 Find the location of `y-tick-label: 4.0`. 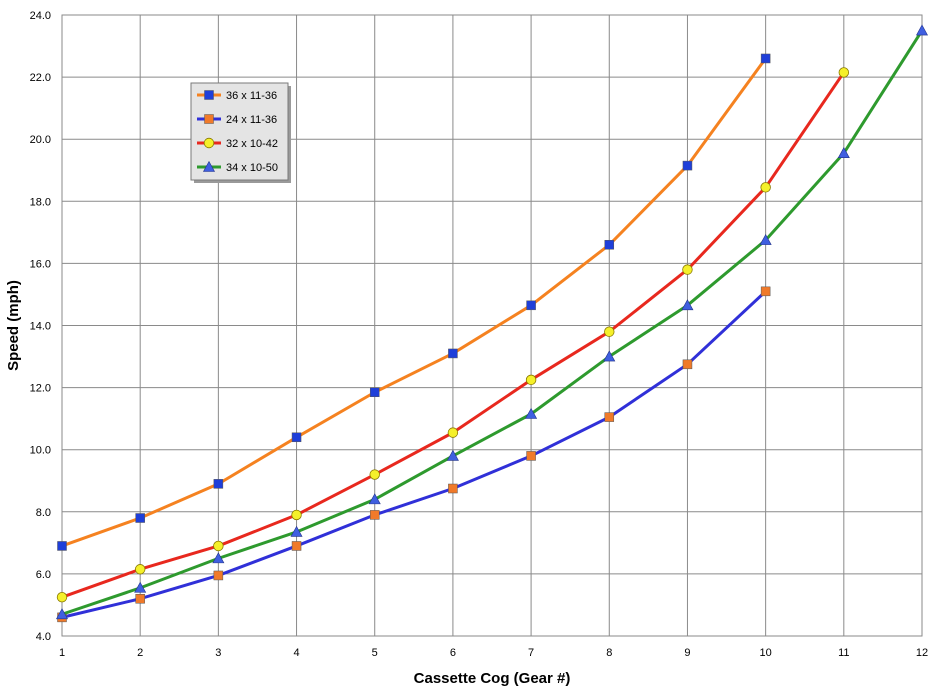

y-tick-label: 4.0 is located at coordinates (43, 637).